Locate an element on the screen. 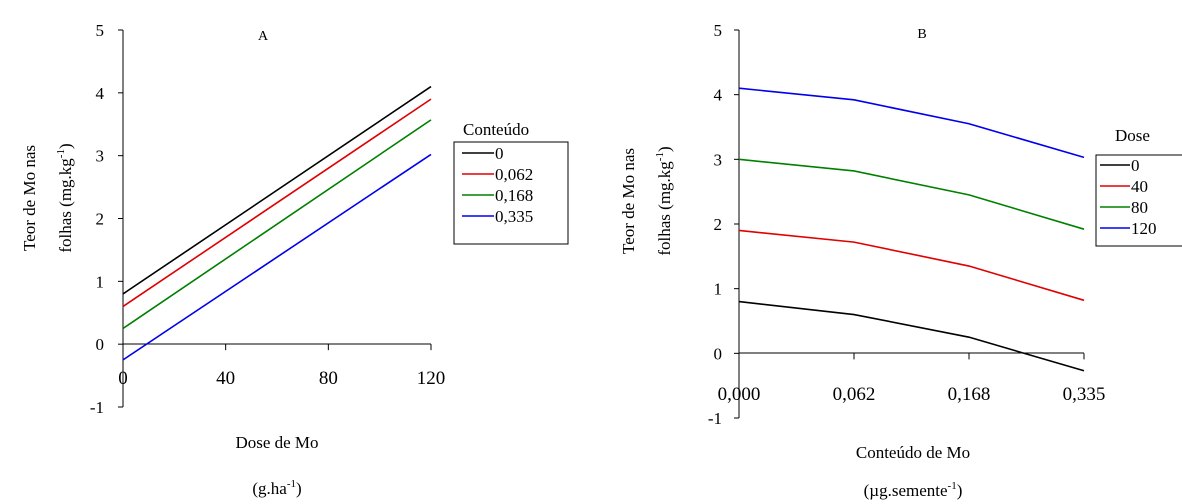 This screenshot has width=1182, height=504. x-tick-label: 120 is located at coordinates (431, 378).